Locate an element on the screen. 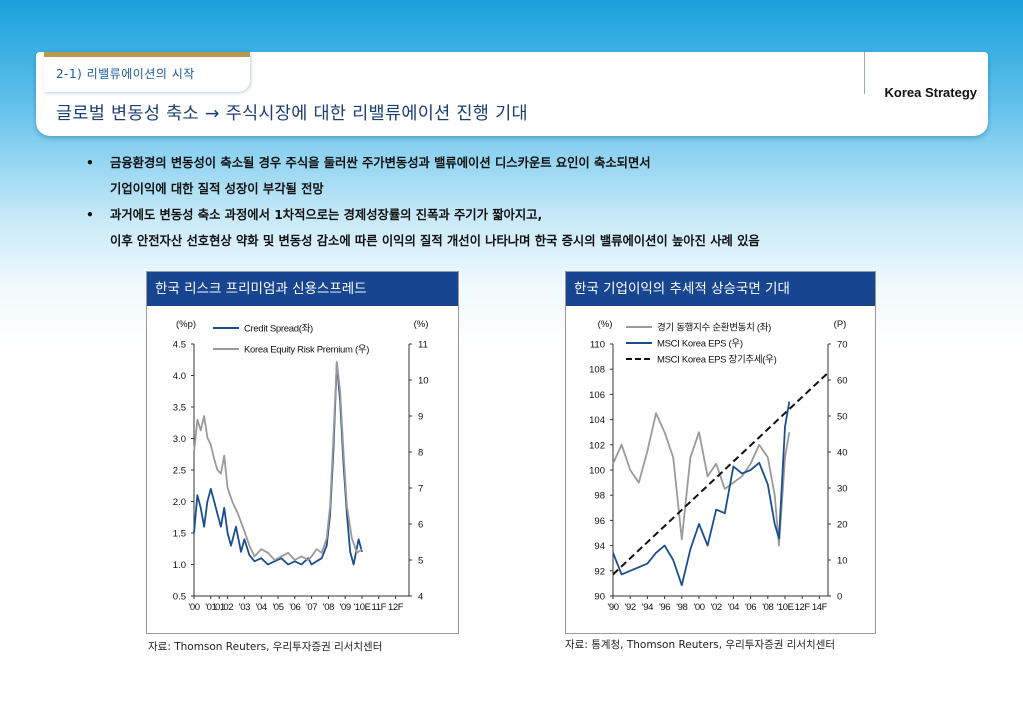 The height and width of the screenshot is (723, 1023). legend-label: 경기 동행지수 순환변동치 (좌) is located at coordinates (714, 328).